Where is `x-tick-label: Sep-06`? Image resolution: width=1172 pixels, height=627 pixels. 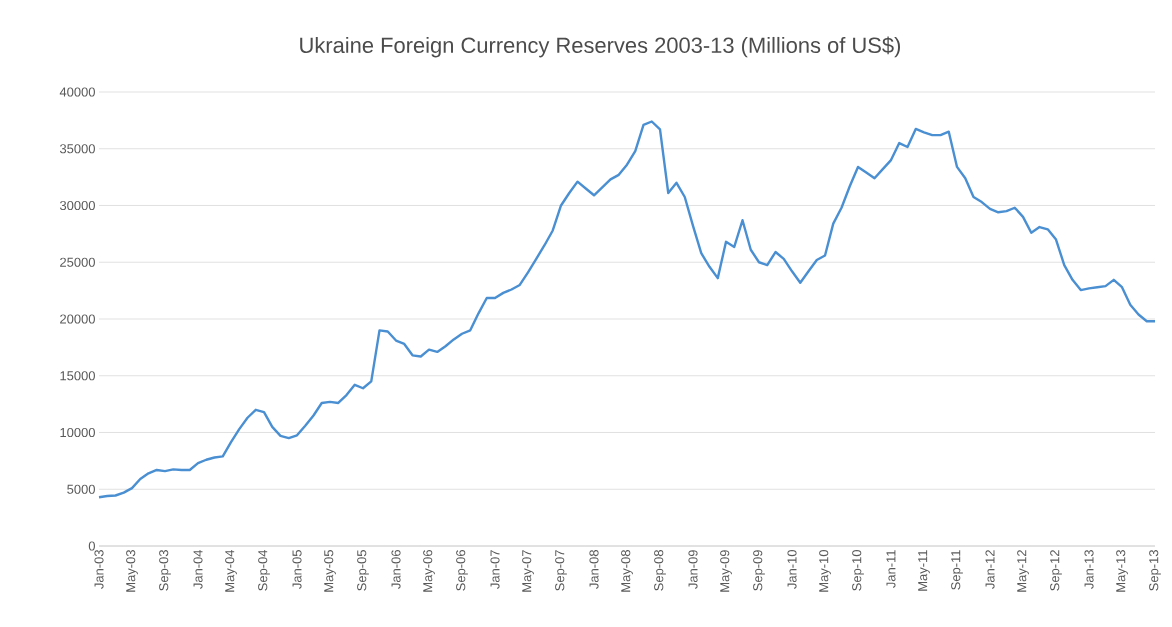
x-tick-label: Sep-06 is located at coordinates (462, 570).